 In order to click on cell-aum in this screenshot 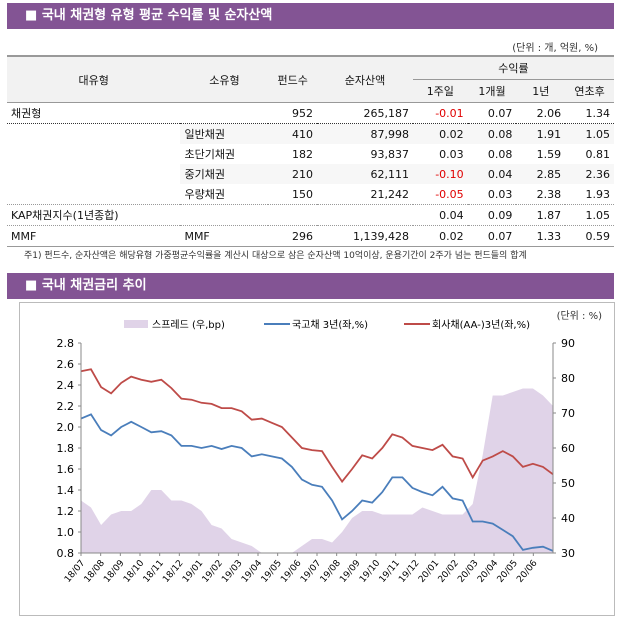, I will do `click(365, 215)`.